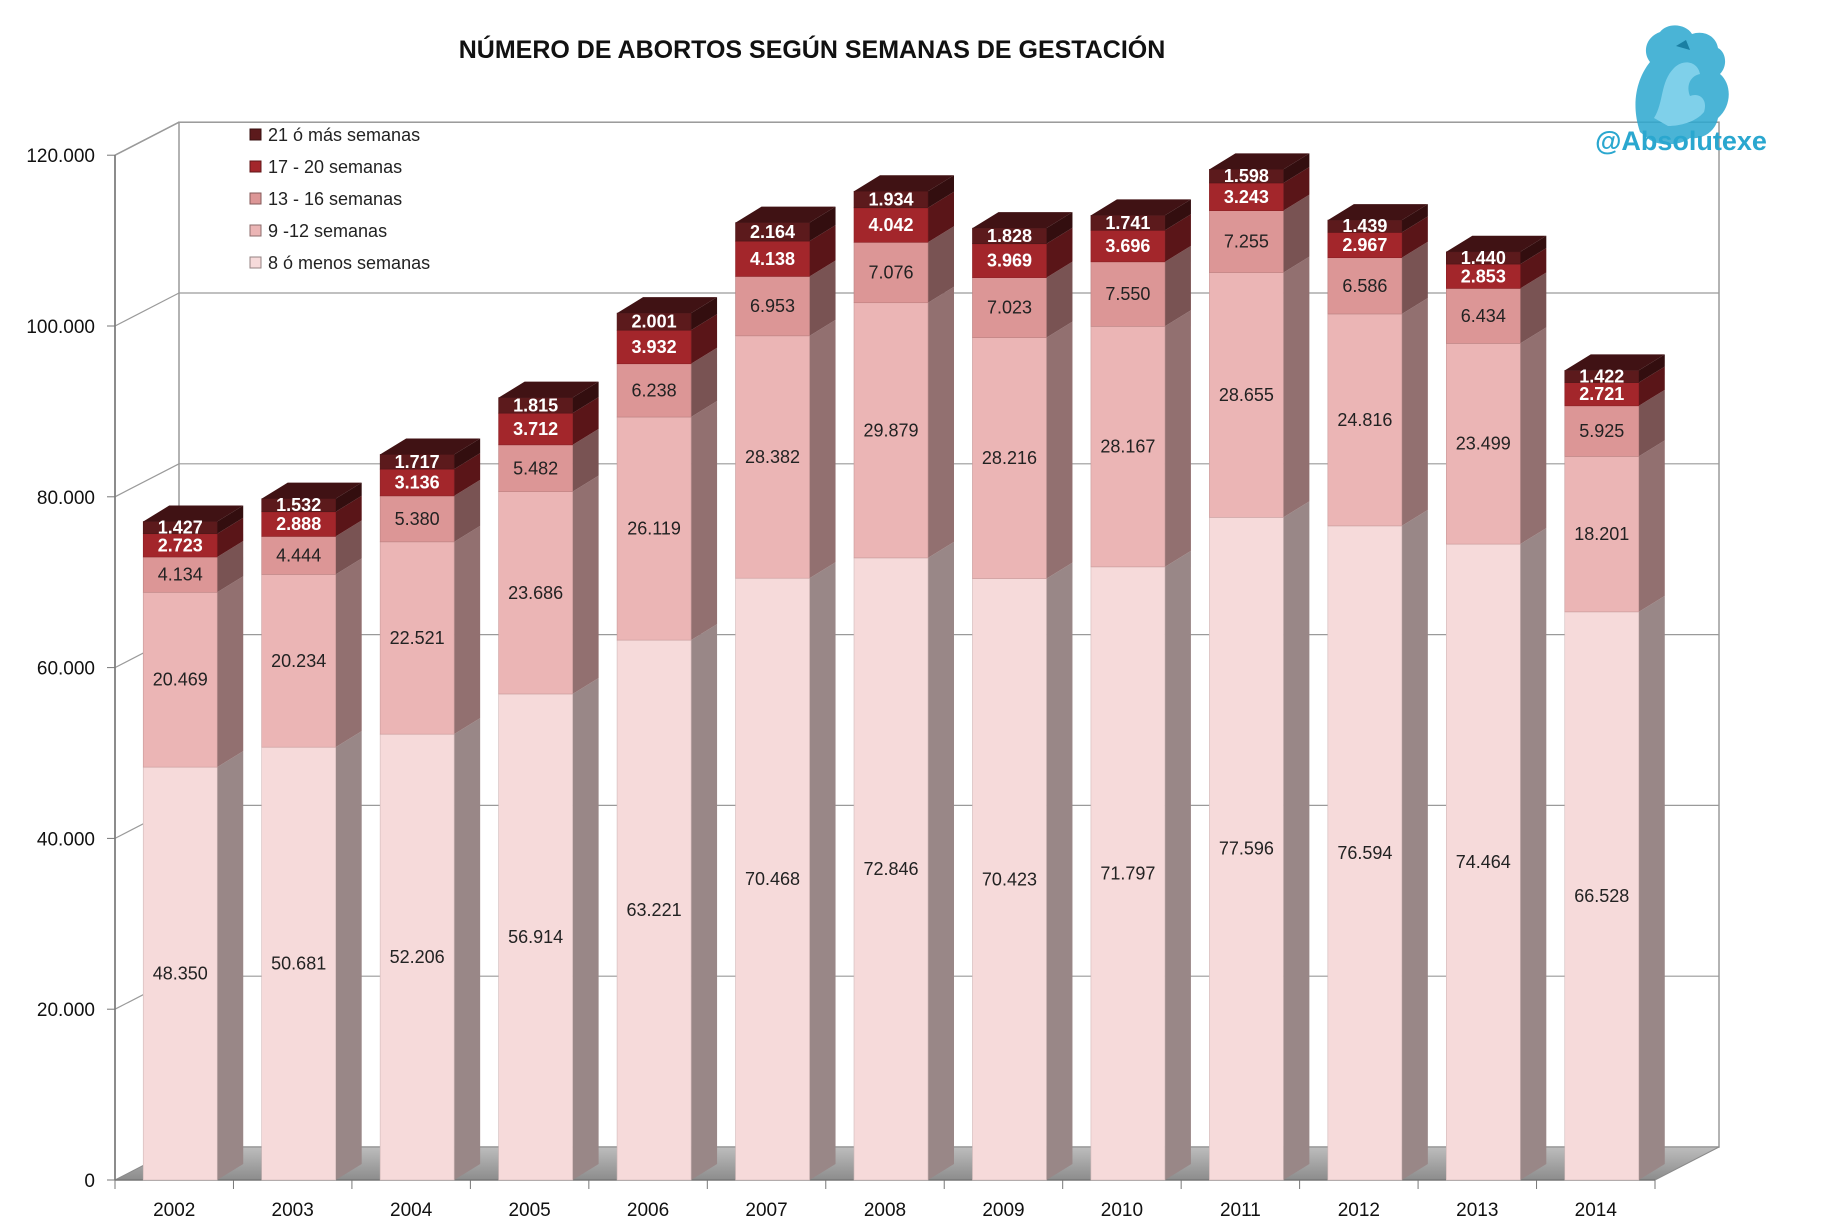 The width and height of the screenshot is (1821, 1231). What do you see at coordinates (654, 529) in the screenshot?
I see `data-label: 26.119` at bounding box center [654, 529].